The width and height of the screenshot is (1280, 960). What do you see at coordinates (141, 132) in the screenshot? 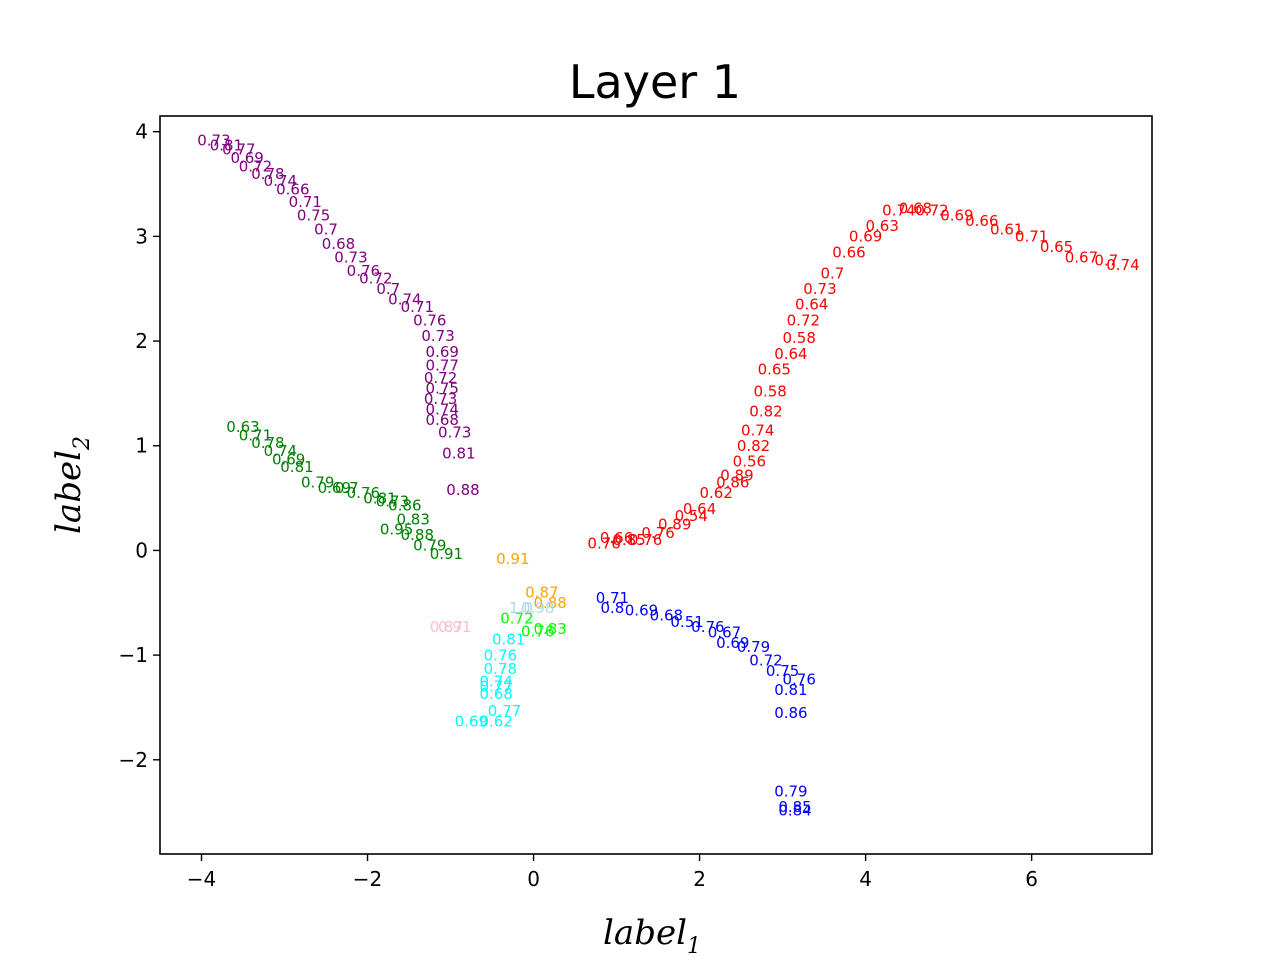
I see `y-tick-label: 4` at bounding box center [141, 132].